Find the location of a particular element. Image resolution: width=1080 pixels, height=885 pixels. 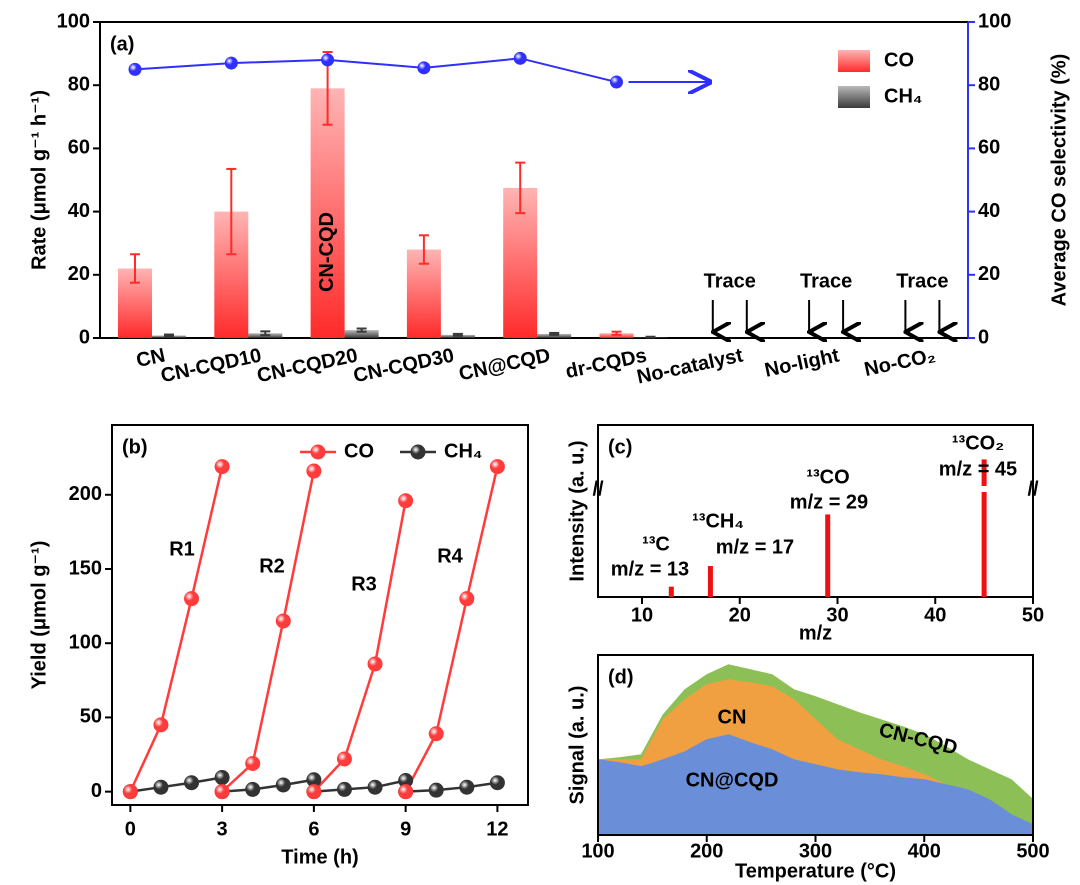

peak-label: ¹³CO₂ is located at coordinates (978, 443).